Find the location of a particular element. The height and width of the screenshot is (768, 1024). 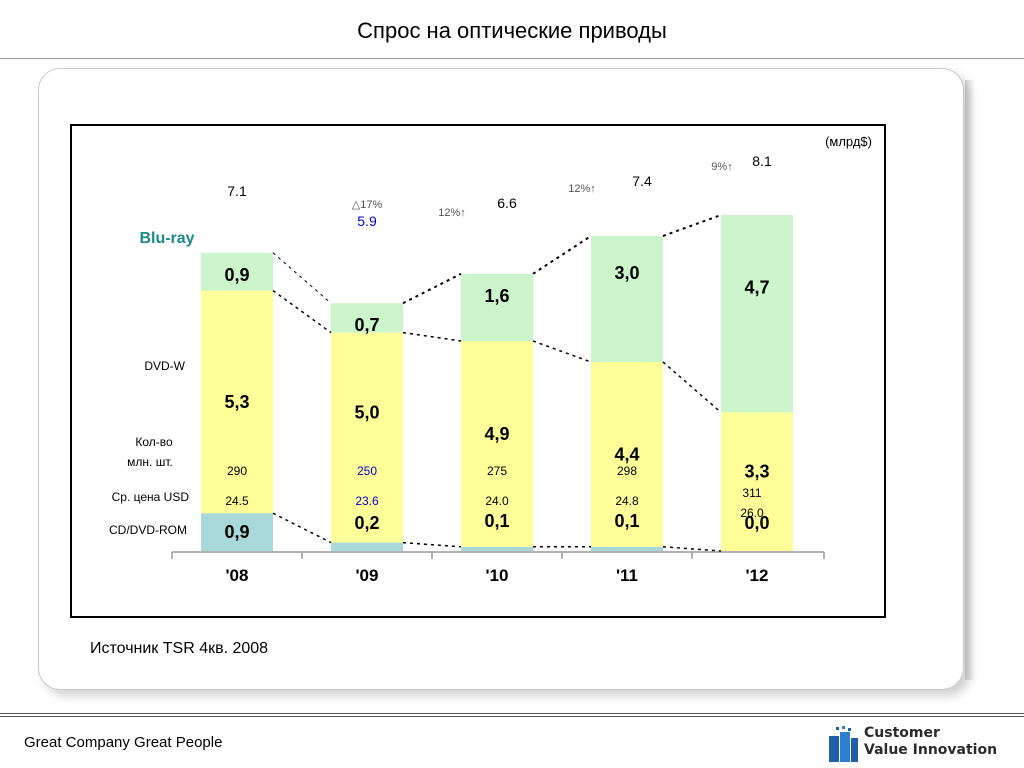

value-label-cdrom-11: 0,1 is located at coordinates (626, 521).